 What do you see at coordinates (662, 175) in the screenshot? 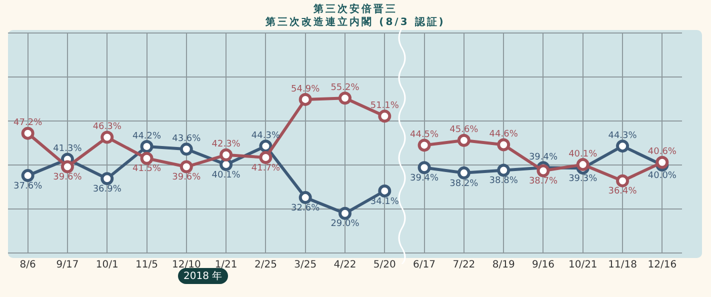
I see `data-label: 40.0%` at bounding box center [662, 175].